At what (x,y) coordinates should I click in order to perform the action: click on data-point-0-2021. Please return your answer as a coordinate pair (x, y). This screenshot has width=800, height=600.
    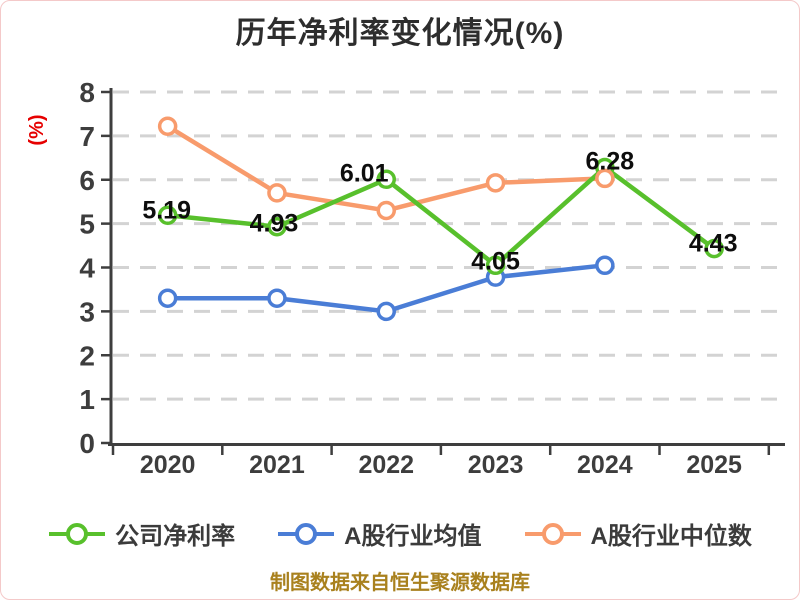
    Looking at the image, I should click on (277, 226).